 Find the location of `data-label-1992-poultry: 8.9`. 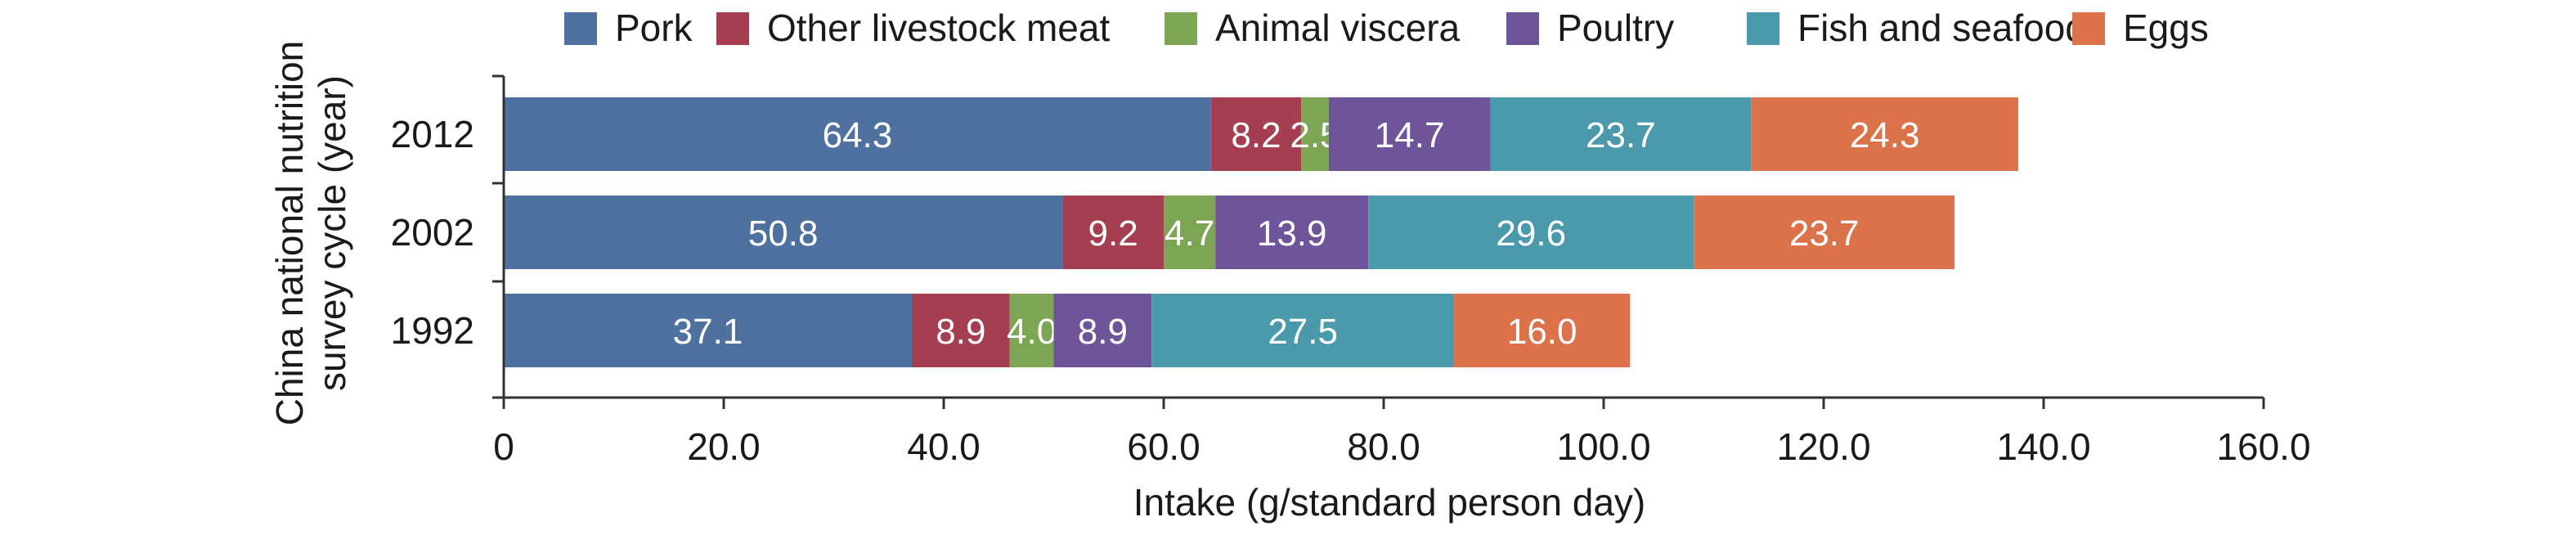

data-label-1992-poultry: 8.9 is located at coordinates (1103, 332).